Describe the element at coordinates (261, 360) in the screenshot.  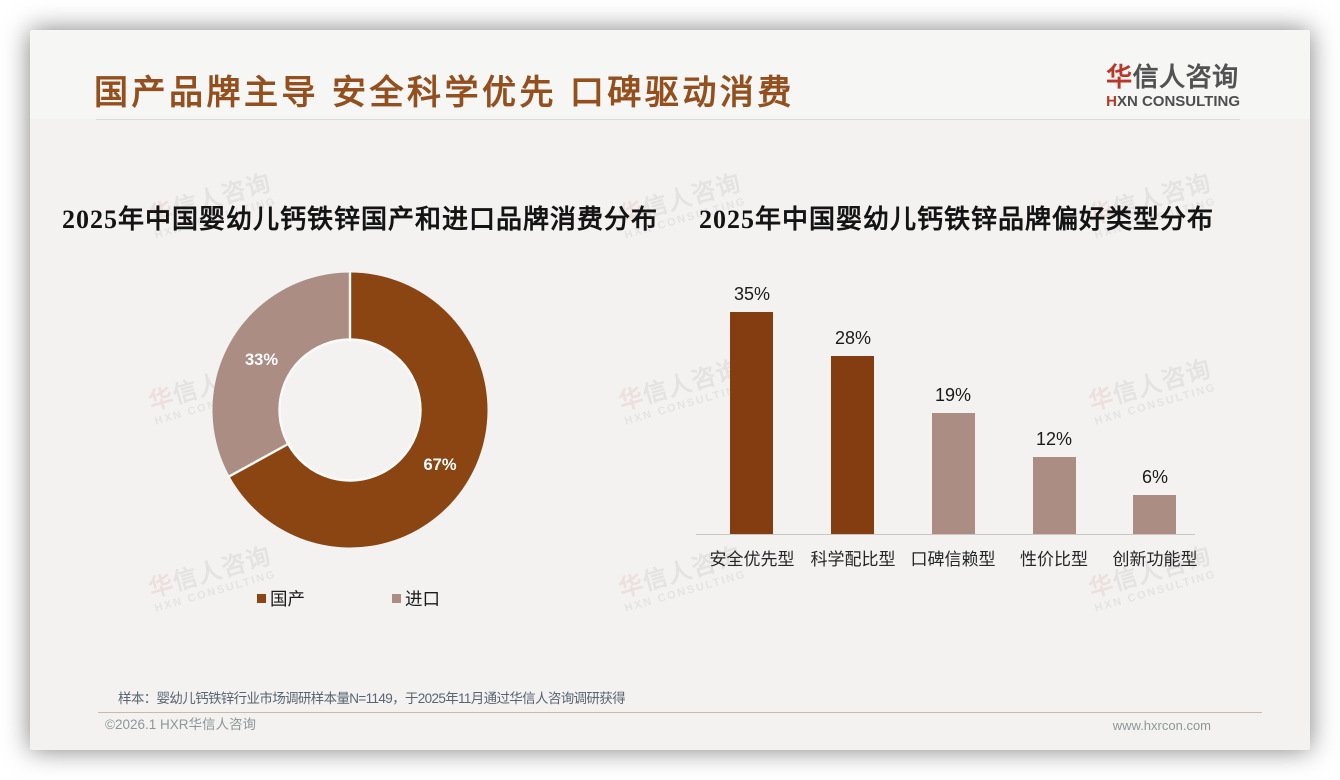
I see `svg-text: 33%` at that location.